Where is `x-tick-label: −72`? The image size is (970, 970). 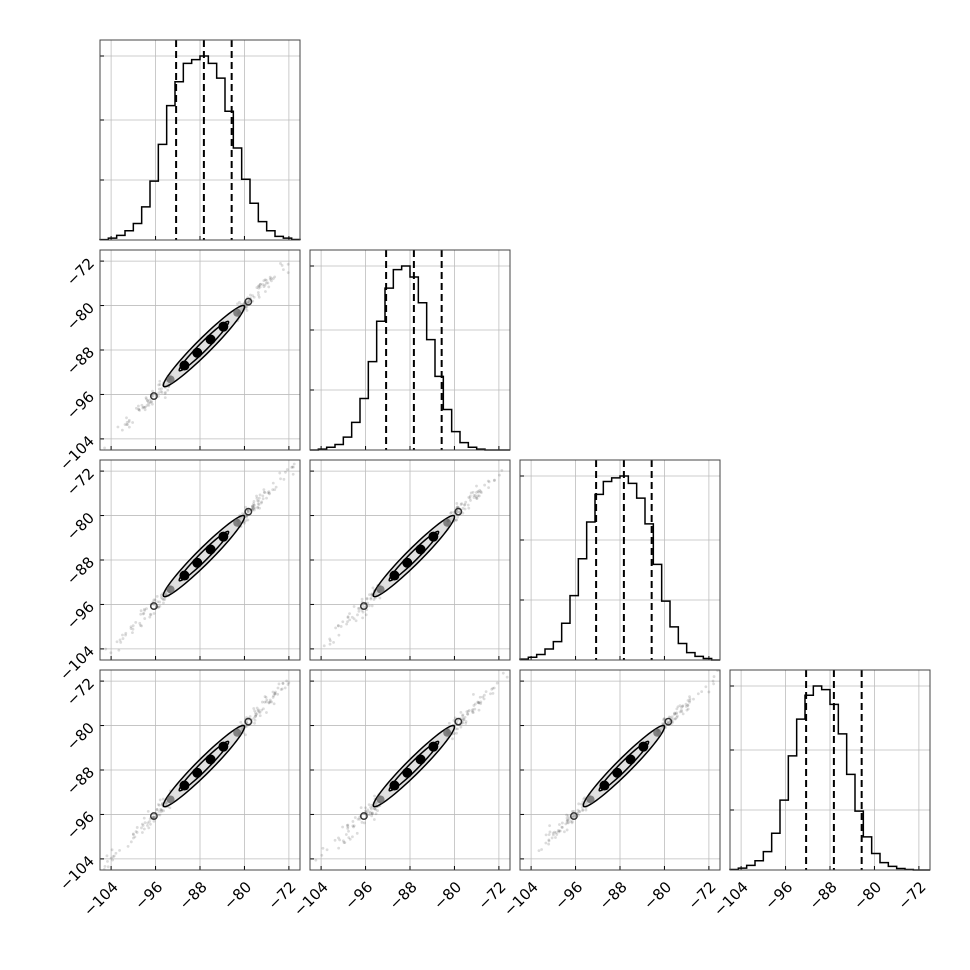
x-tick-label: −72 is located at coordinates (912, 895).